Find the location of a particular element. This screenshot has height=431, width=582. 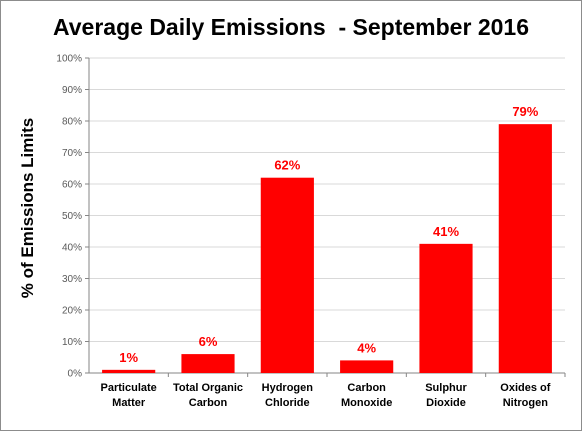

x-category-label: Dioxide is located at coordinates (446, 403).